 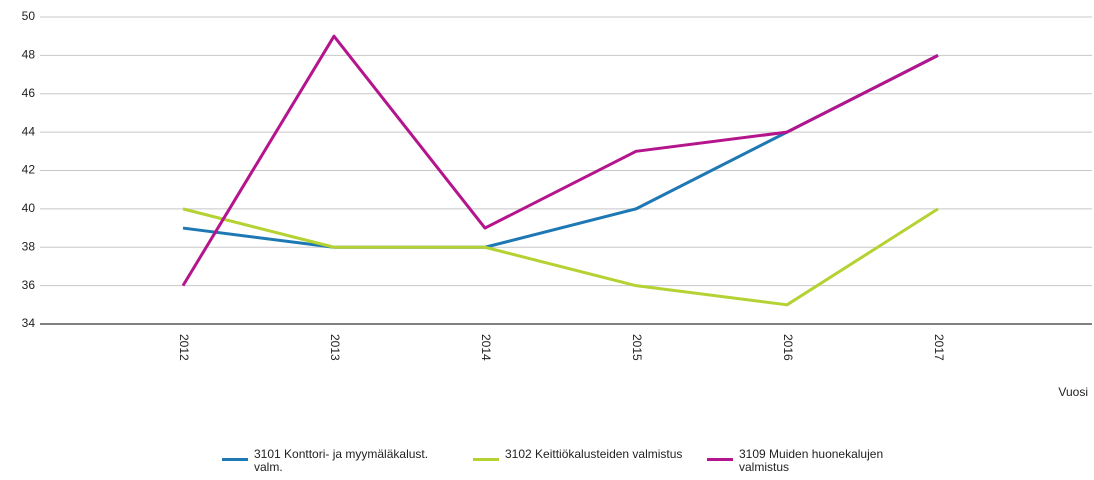 I want to click on y-tick-label: 48, so click(x=29, y=55).